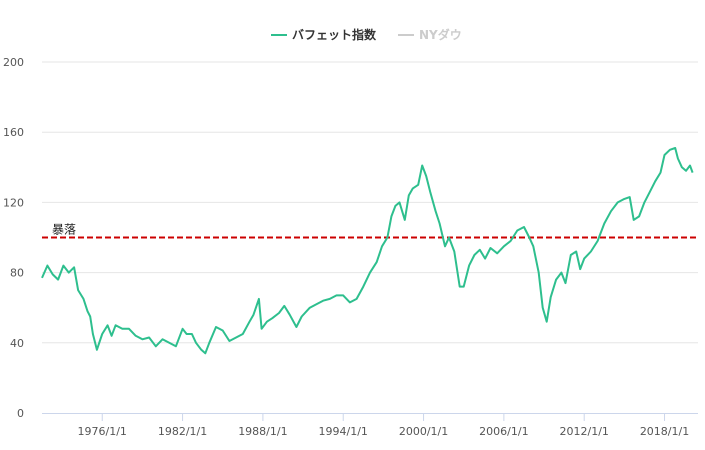 The width and height of the screenshot is (705, 450). I want to click on y-tick-label-0: 0, so click(20, 413).